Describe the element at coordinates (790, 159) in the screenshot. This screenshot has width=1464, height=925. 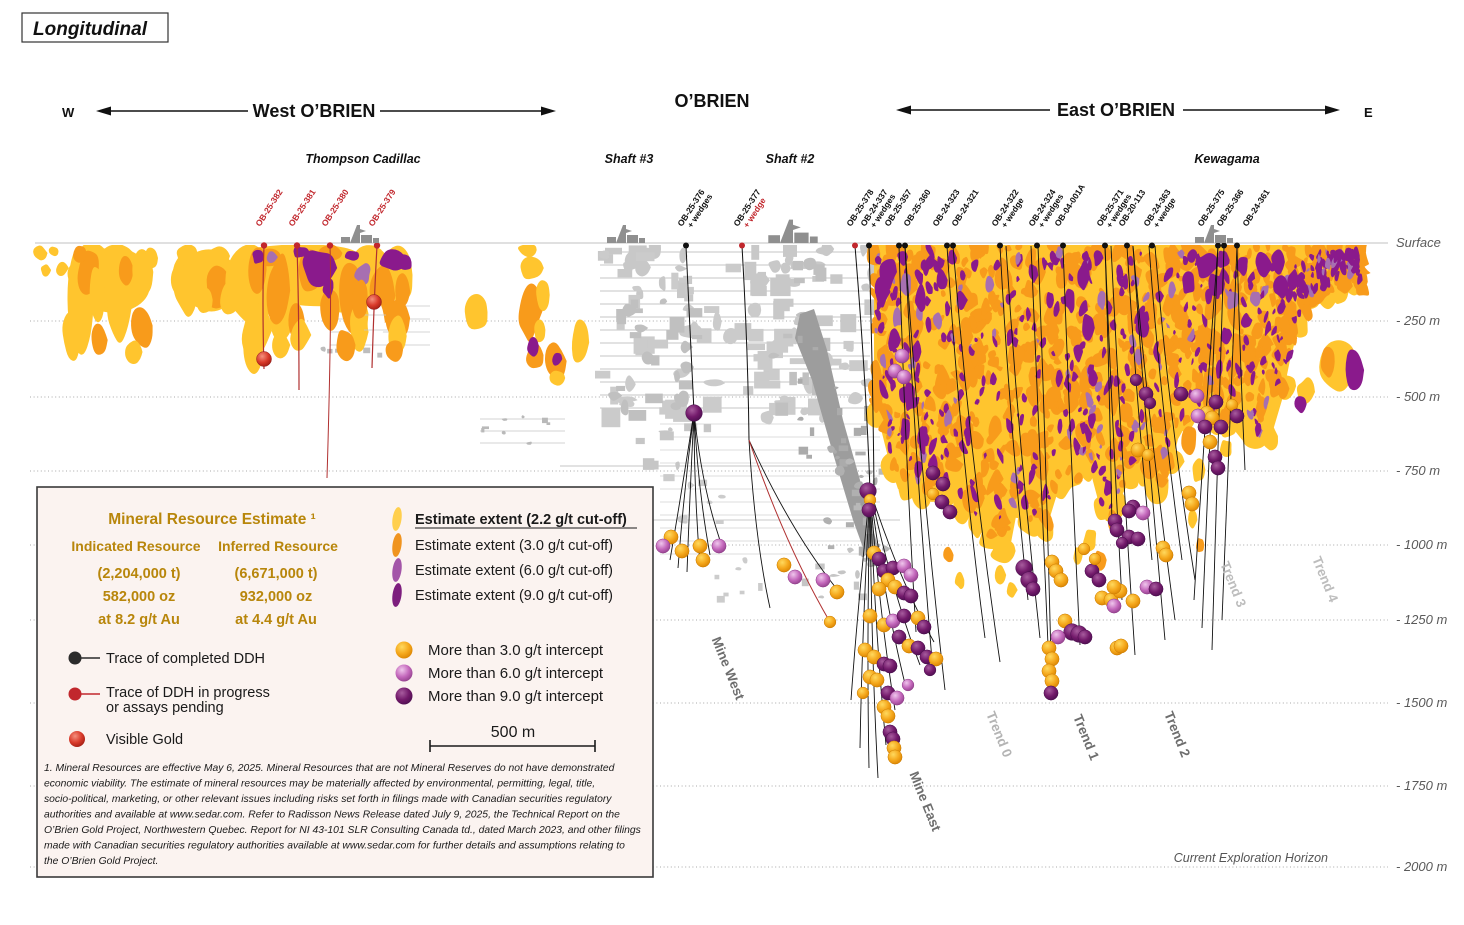
I see `svg-text: Shaft #2` at that location.